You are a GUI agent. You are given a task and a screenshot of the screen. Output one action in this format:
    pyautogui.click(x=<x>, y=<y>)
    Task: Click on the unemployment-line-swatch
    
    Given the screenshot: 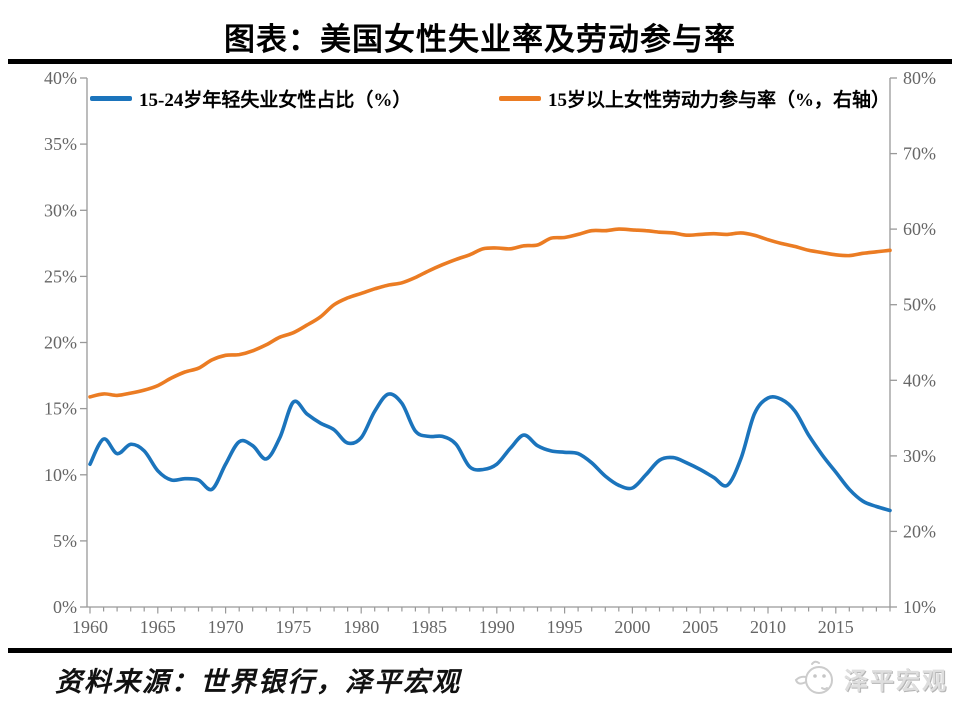 What is the action you would take?
    pyautogui.click(x=111, y=98)
    